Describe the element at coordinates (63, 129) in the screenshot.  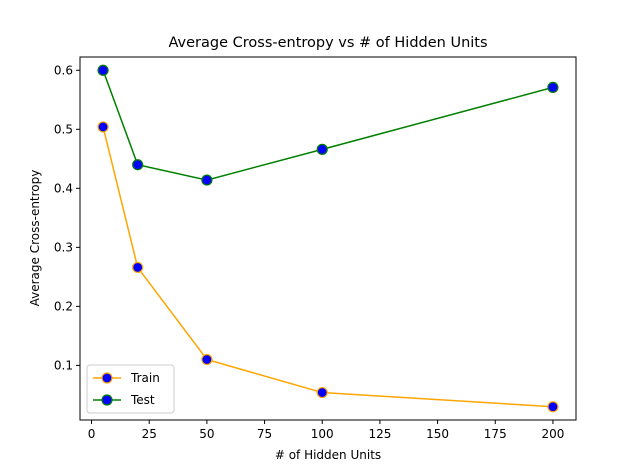
I see `y-tick-label: 0.5` at that location.